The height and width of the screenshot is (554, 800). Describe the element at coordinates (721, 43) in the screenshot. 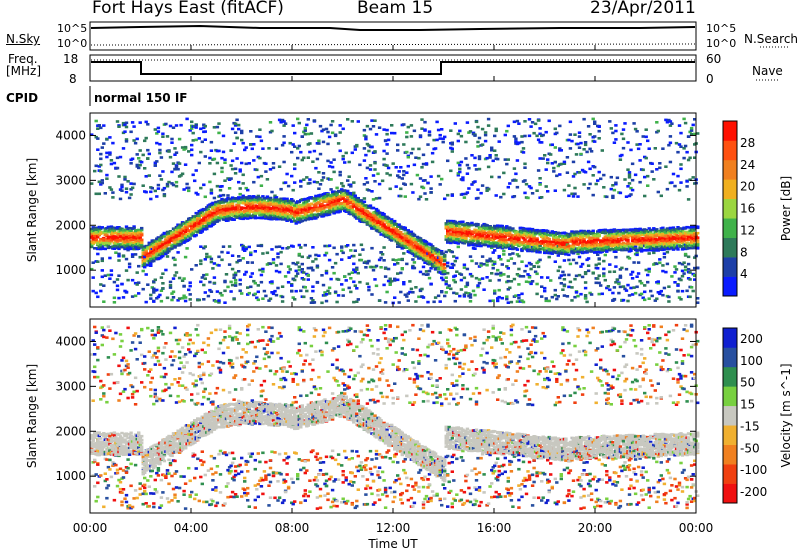

I see `noise-right-bottom-tick: 10^0` at that location.